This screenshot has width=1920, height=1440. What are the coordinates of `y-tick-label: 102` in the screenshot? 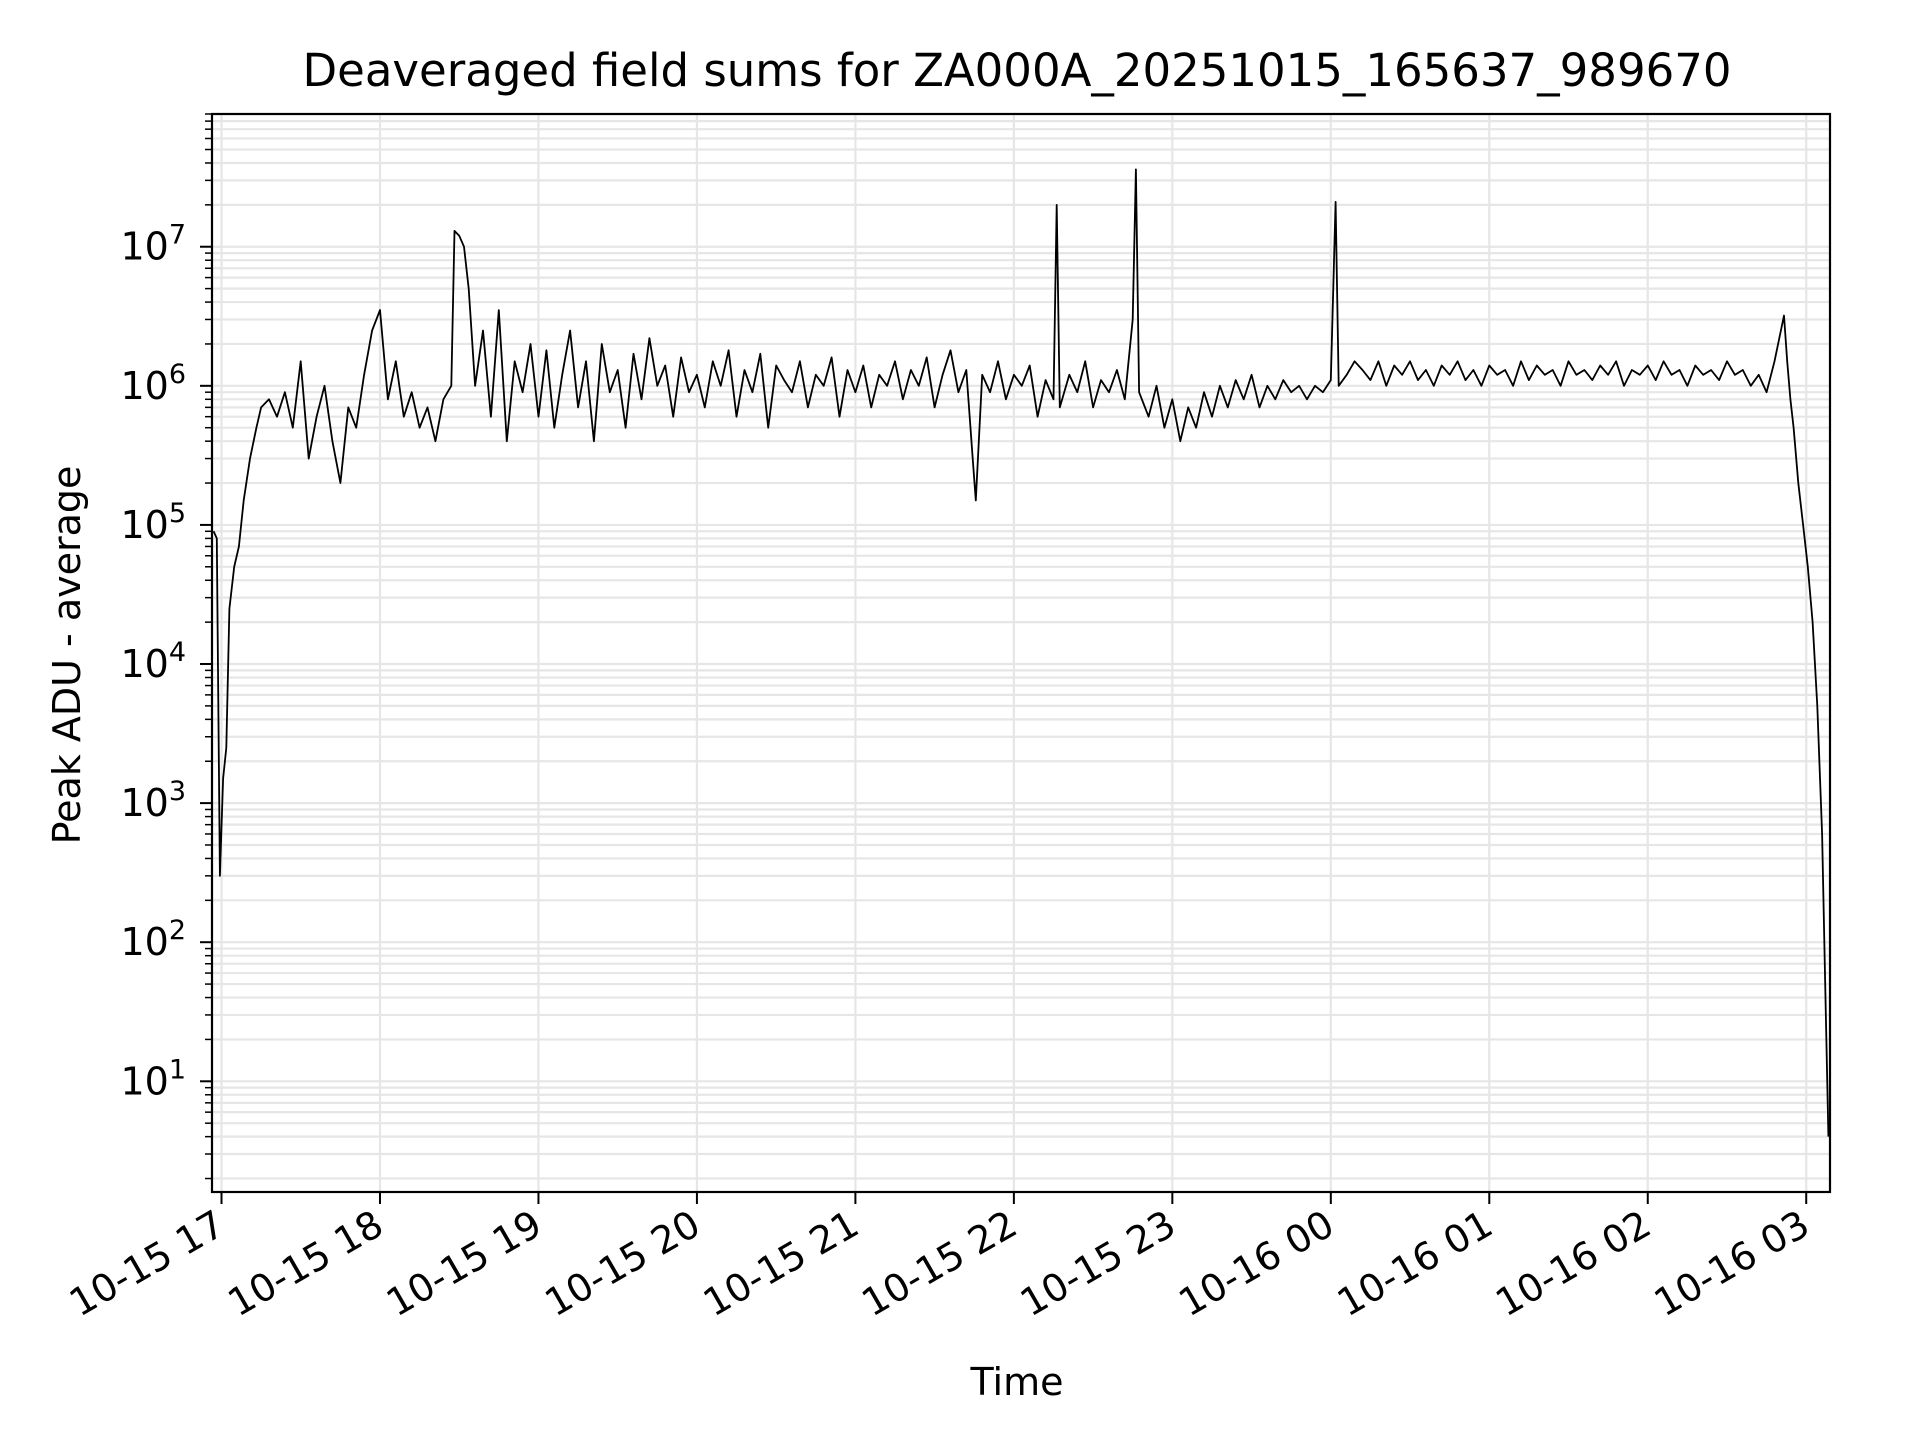 It's located at (153, 939).